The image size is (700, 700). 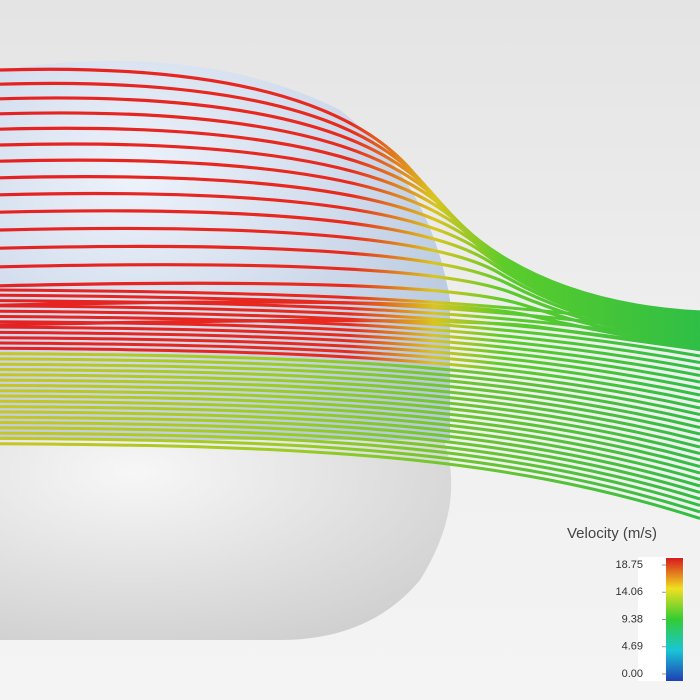 I want to click on tick-label: 0.00, so click(x=632, y=674).